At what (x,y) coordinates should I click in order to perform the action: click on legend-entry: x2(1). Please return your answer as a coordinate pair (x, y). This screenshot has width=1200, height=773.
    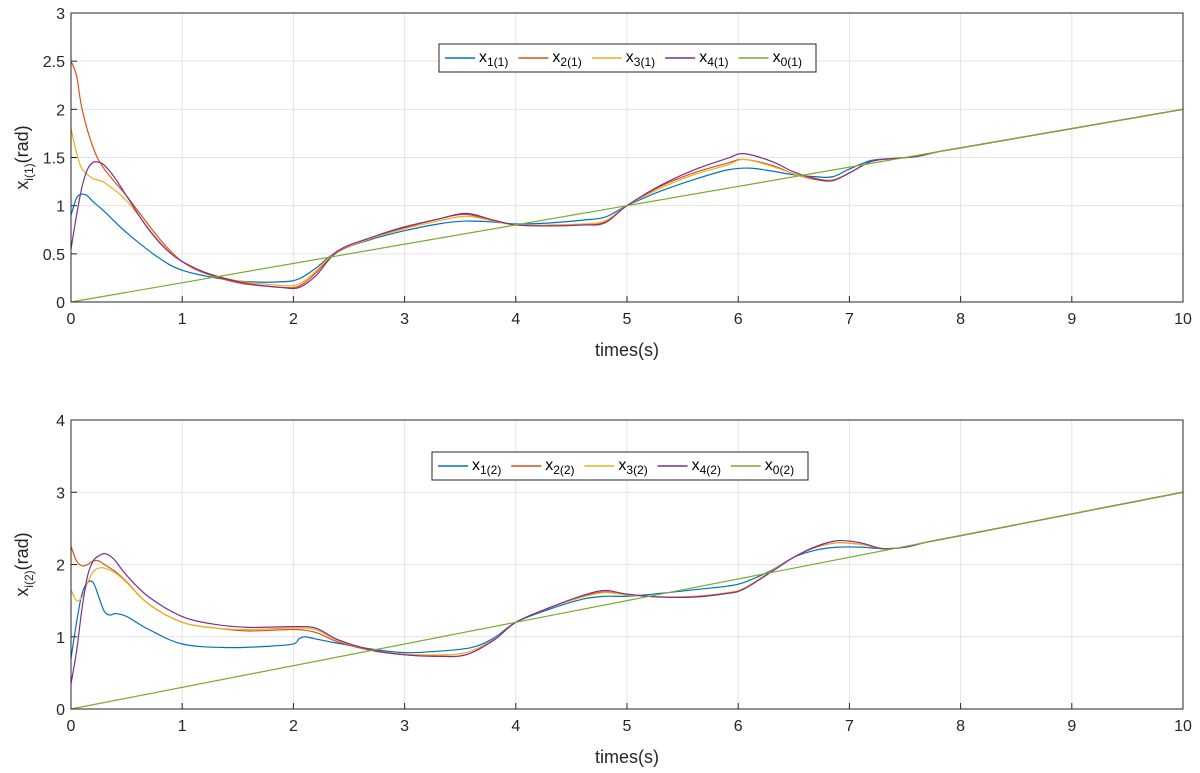
    Looking at the image, I should click on (566, 59).